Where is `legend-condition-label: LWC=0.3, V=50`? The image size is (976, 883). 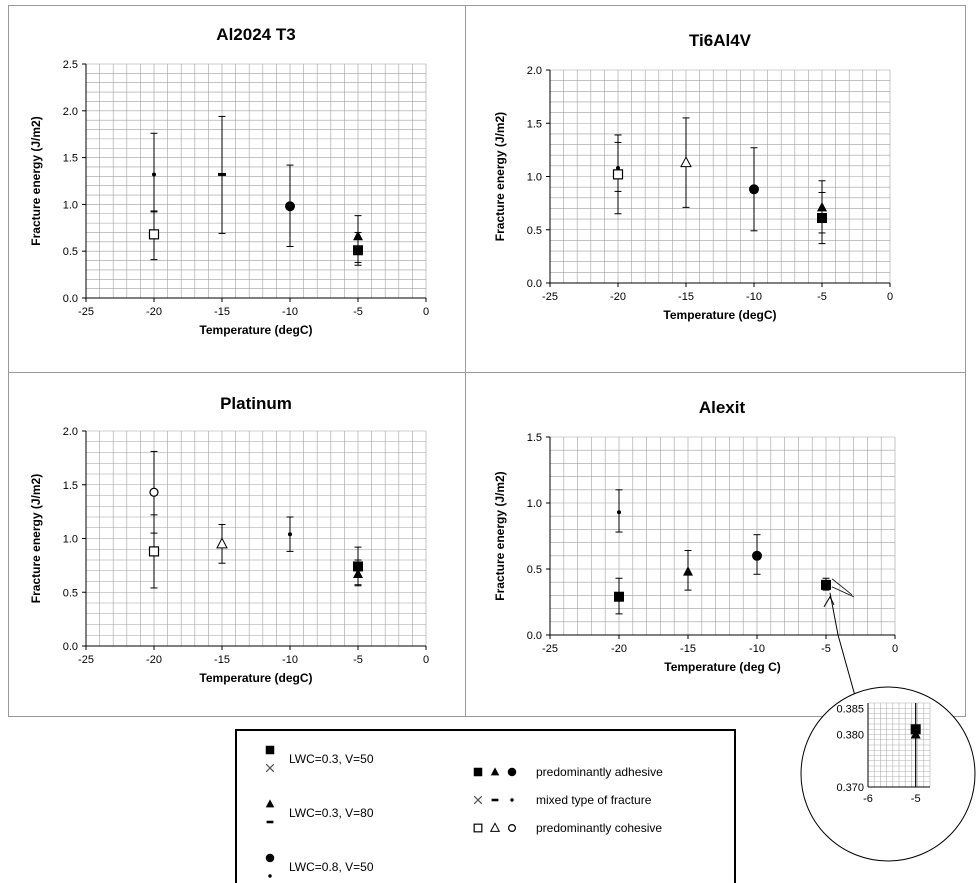 legend-condition-label: LWC=0.3, V=50 is located at coordinates (331, 759).